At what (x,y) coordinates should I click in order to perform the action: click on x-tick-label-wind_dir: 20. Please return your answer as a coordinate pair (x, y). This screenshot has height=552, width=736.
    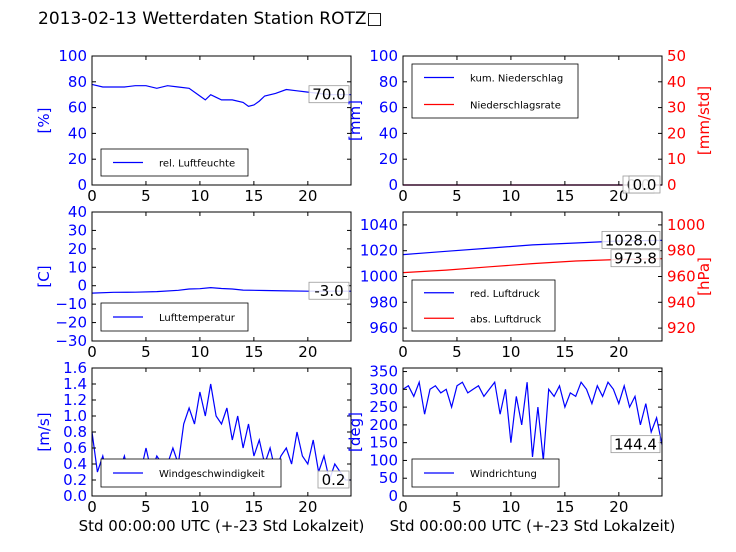
    Looking at the image, I should click on (618, 507).